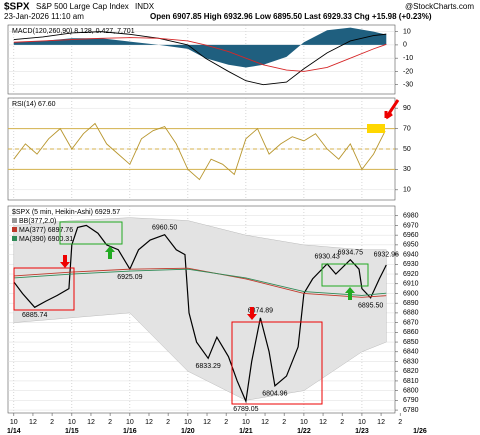 This screenshot has width=480, height=435. I want to click on price-annotation: 6833.29, so click(208, 366).